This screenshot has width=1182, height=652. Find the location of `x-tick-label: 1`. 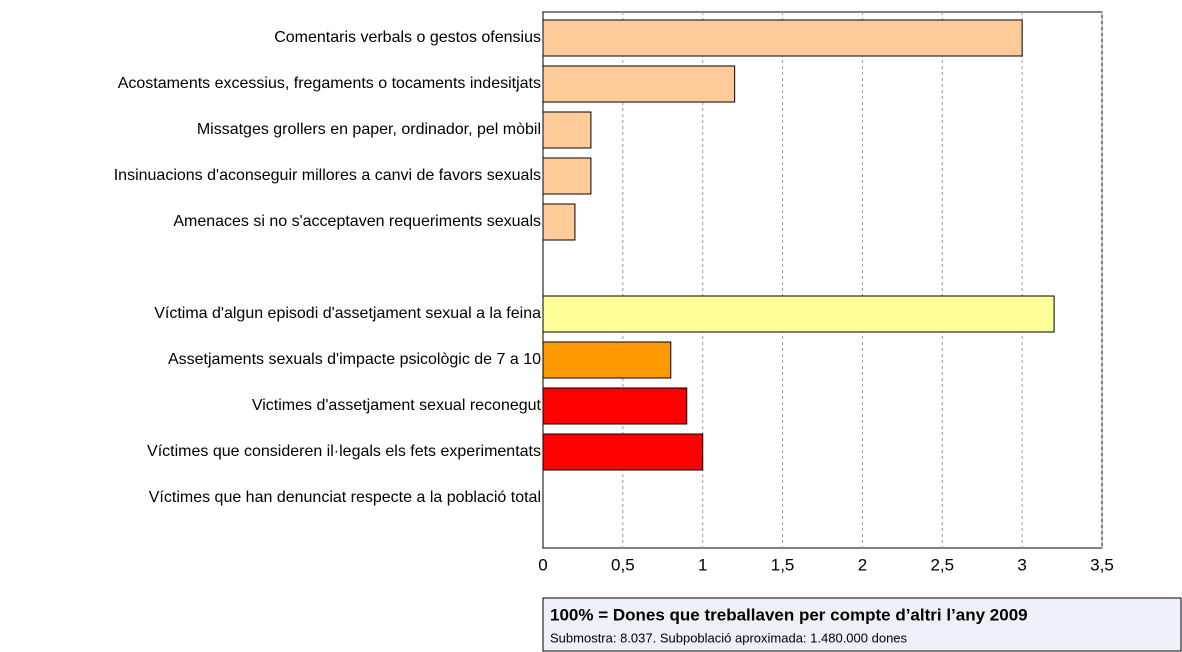

x-tick-label: 1 is located at coordinates (702, 564).